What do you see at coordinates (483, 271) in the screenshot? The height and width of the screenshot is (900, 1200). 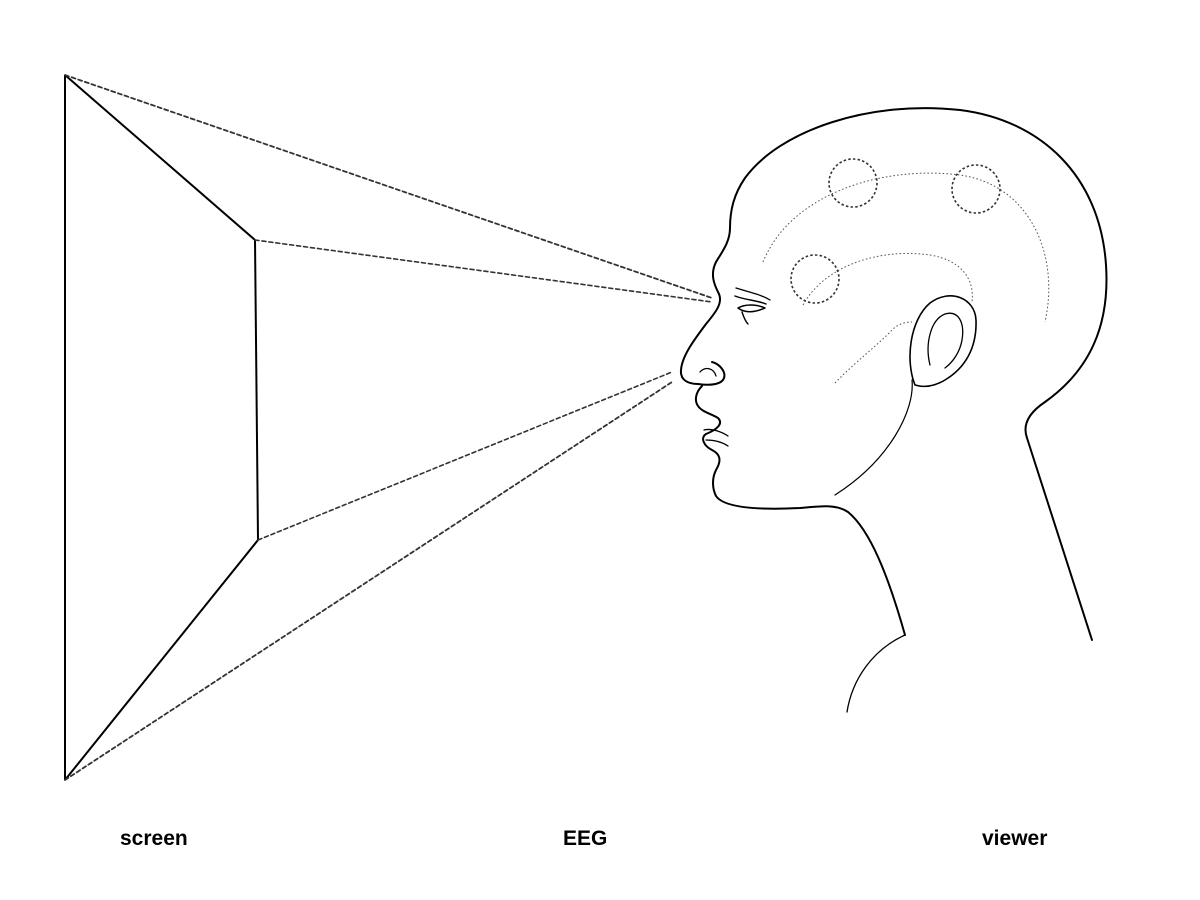 I see `sight-line-top-front` at bounding box center [483, 271].